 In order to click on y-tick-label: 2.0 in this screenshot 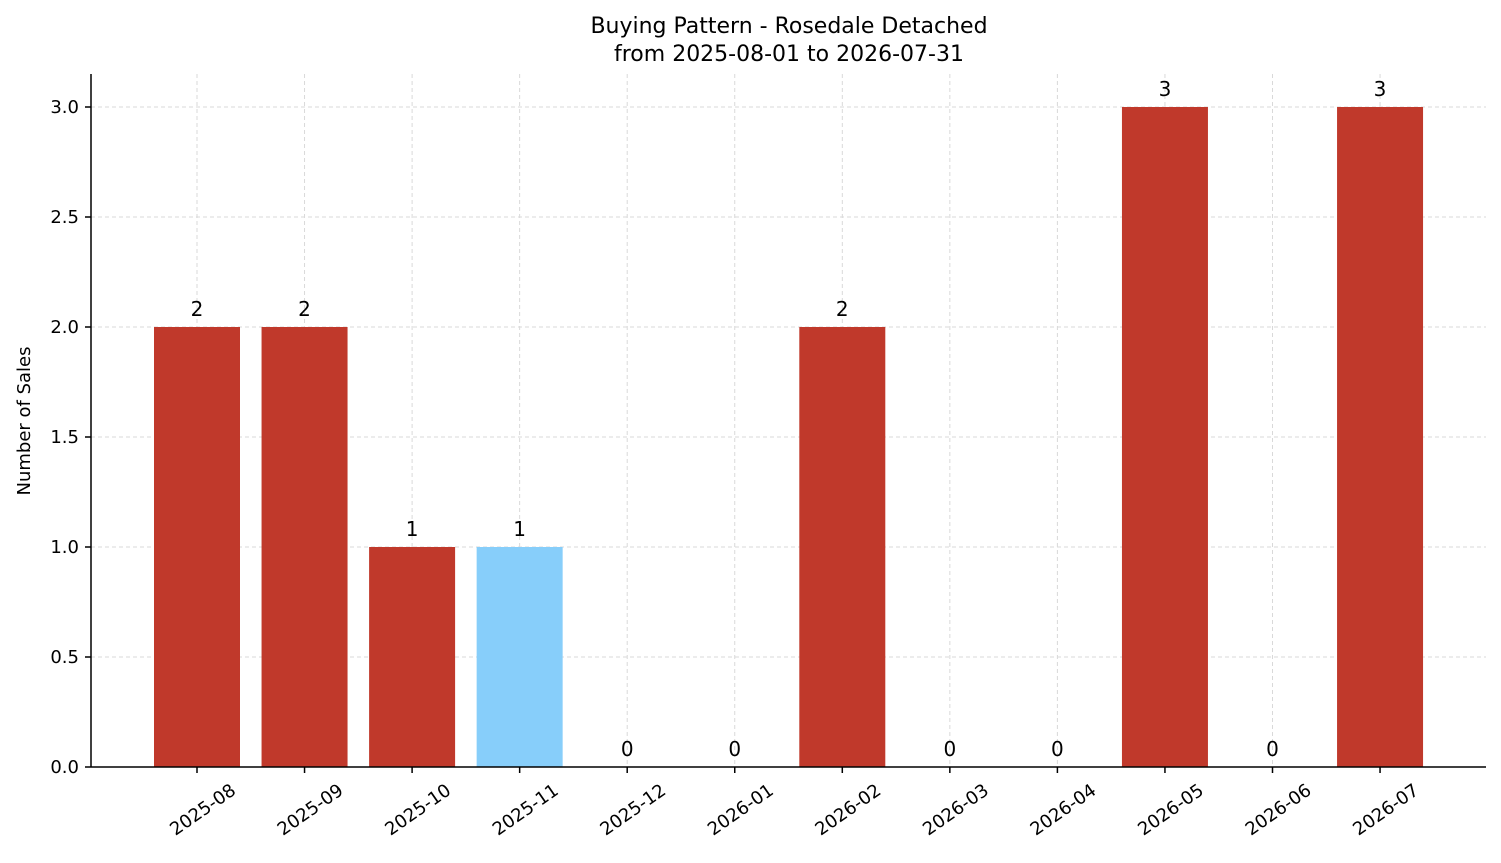, I will do `click(64, 327)`.